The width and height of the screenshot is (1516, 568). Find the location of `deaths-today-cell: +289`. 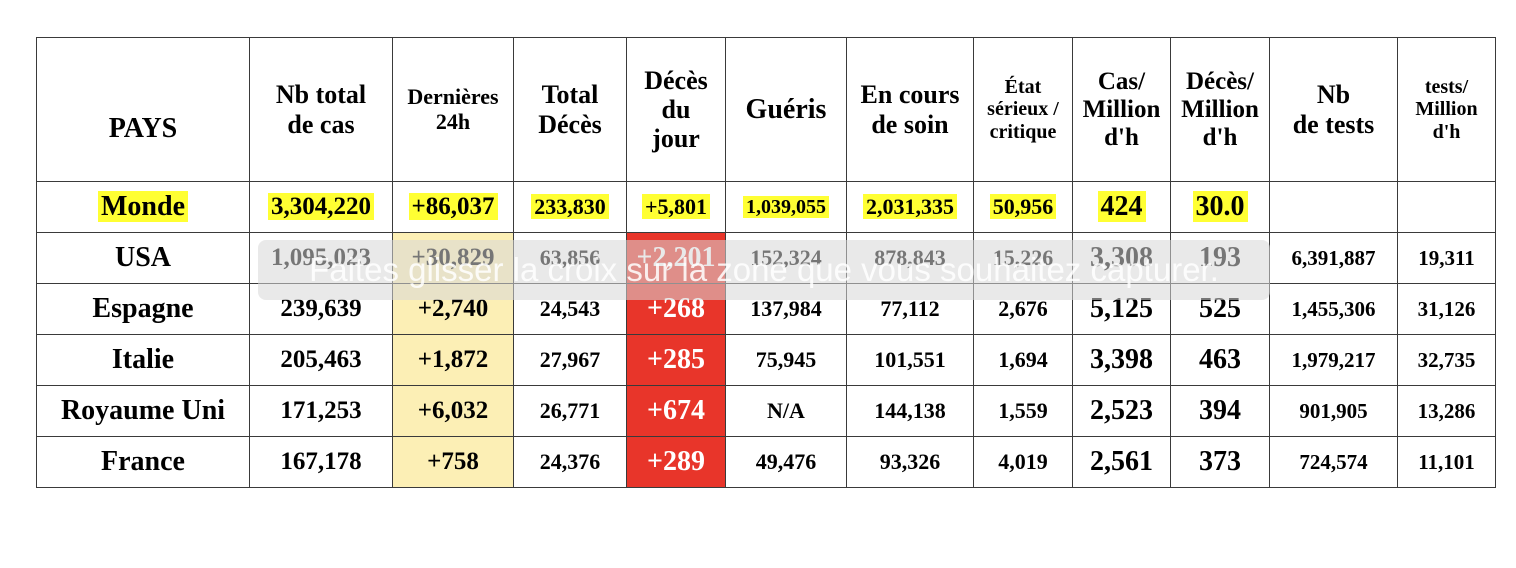

deaths-today-cell: +289 is located at coordinates (676, 462).